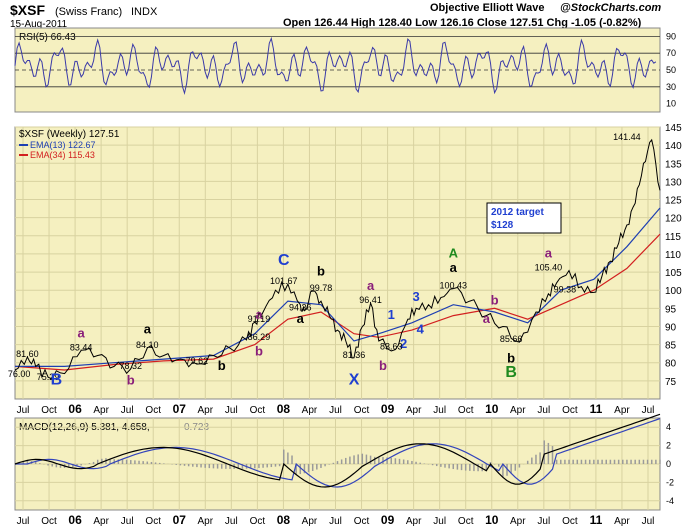 This screenshot has width=700, height=530. What do you see at coordinates (131, 366) in the screenshot?
I see `price-label: 78.32` at bounding box center [131, 366].